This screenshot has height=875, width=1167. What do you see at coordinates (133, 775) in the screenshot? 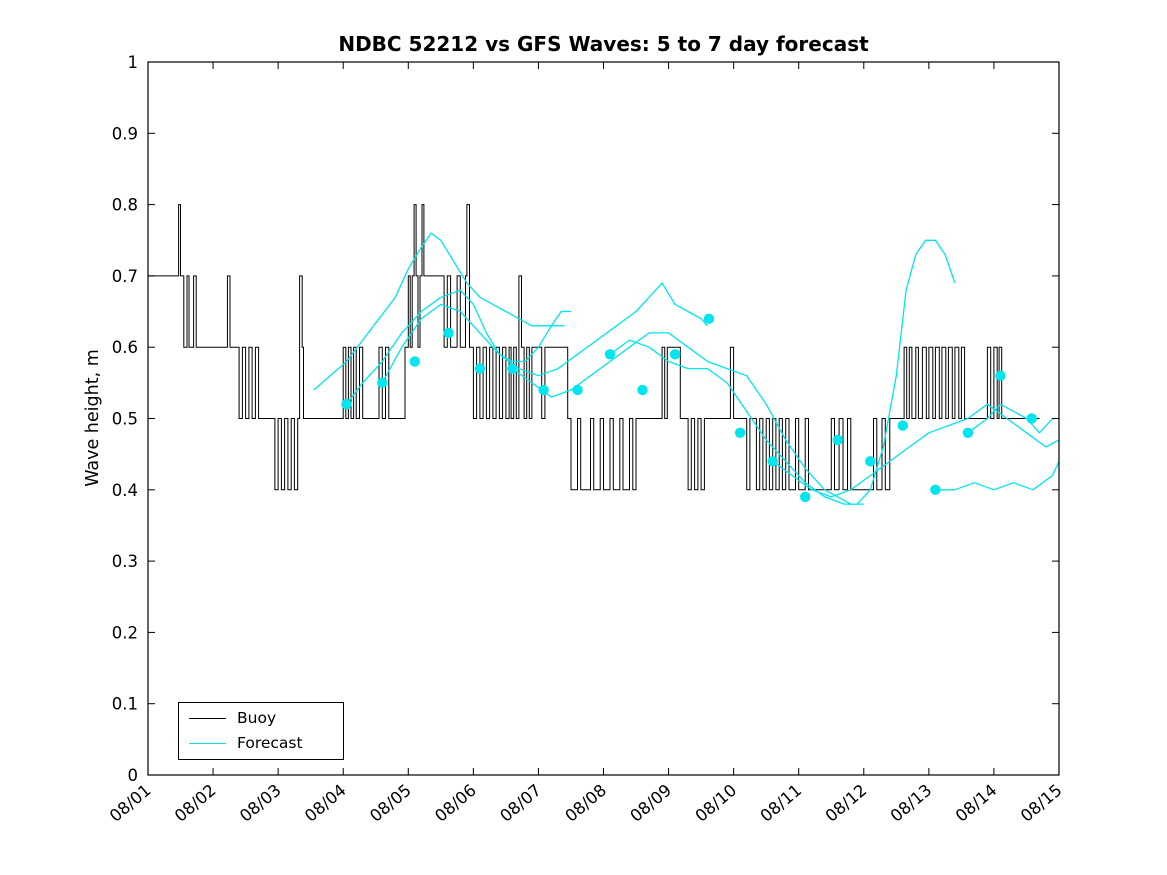
I see `y-tick-label: 0` at bounding box center [133, 775].